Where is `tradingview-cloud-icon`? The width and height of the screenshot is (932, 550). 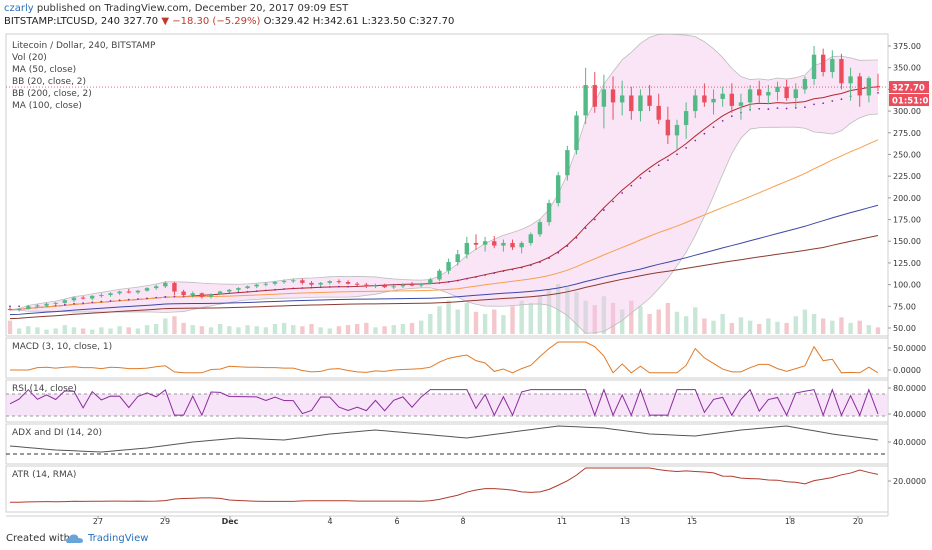
tradingview-cloud-icon is located at coordinates (74, 538).